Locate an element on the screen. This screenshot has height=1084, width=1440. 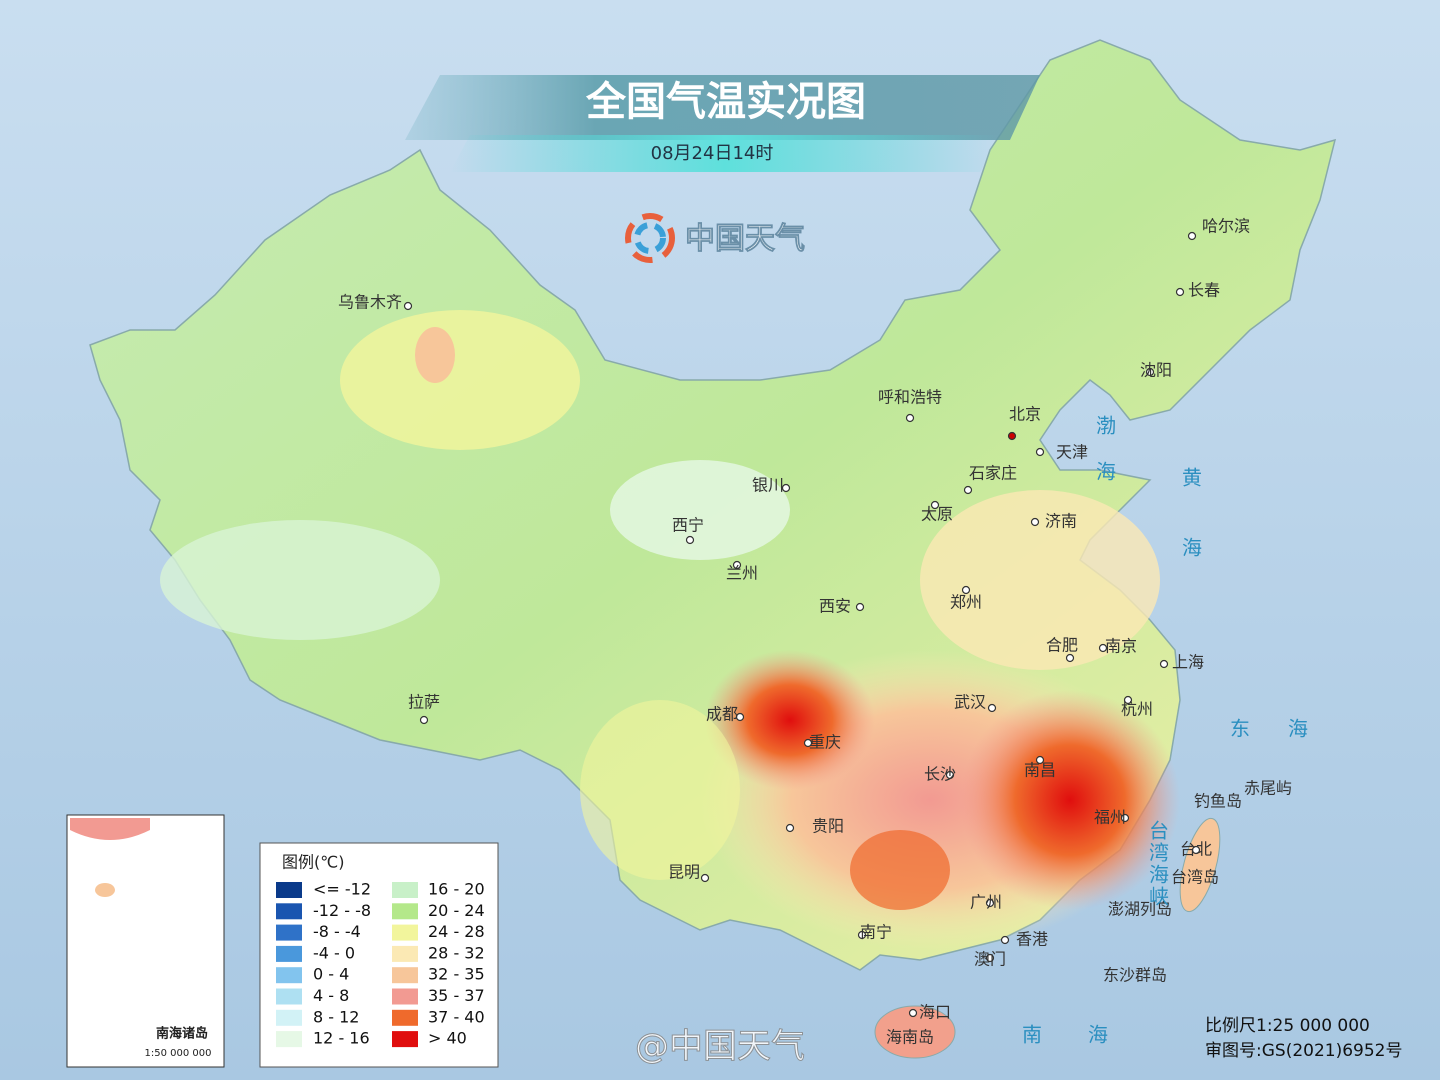
inset-frame is located at coordinates (145, 941).